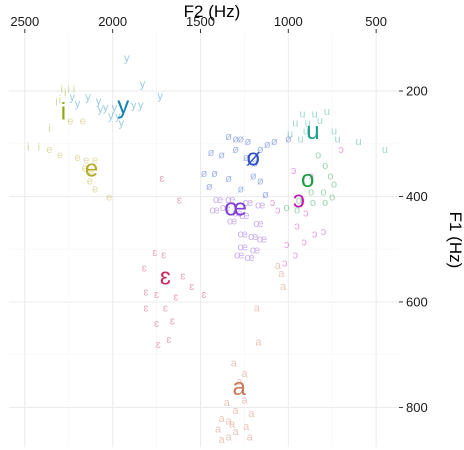 The height and width of the screenshot is (450, 464). I want to click on y-tick-label: 400, so click(417, 196).